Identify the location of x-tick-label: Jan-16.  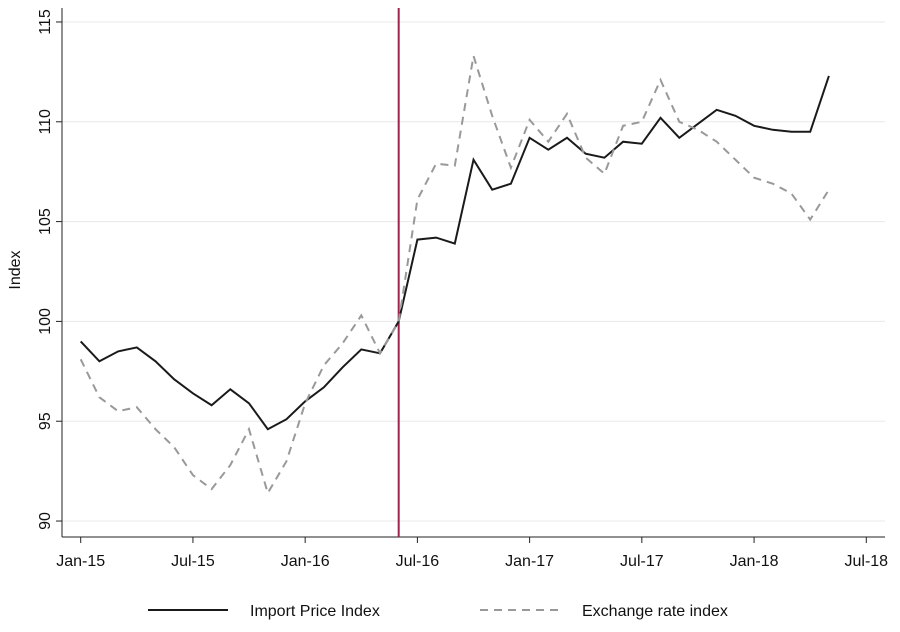
(305, 561).